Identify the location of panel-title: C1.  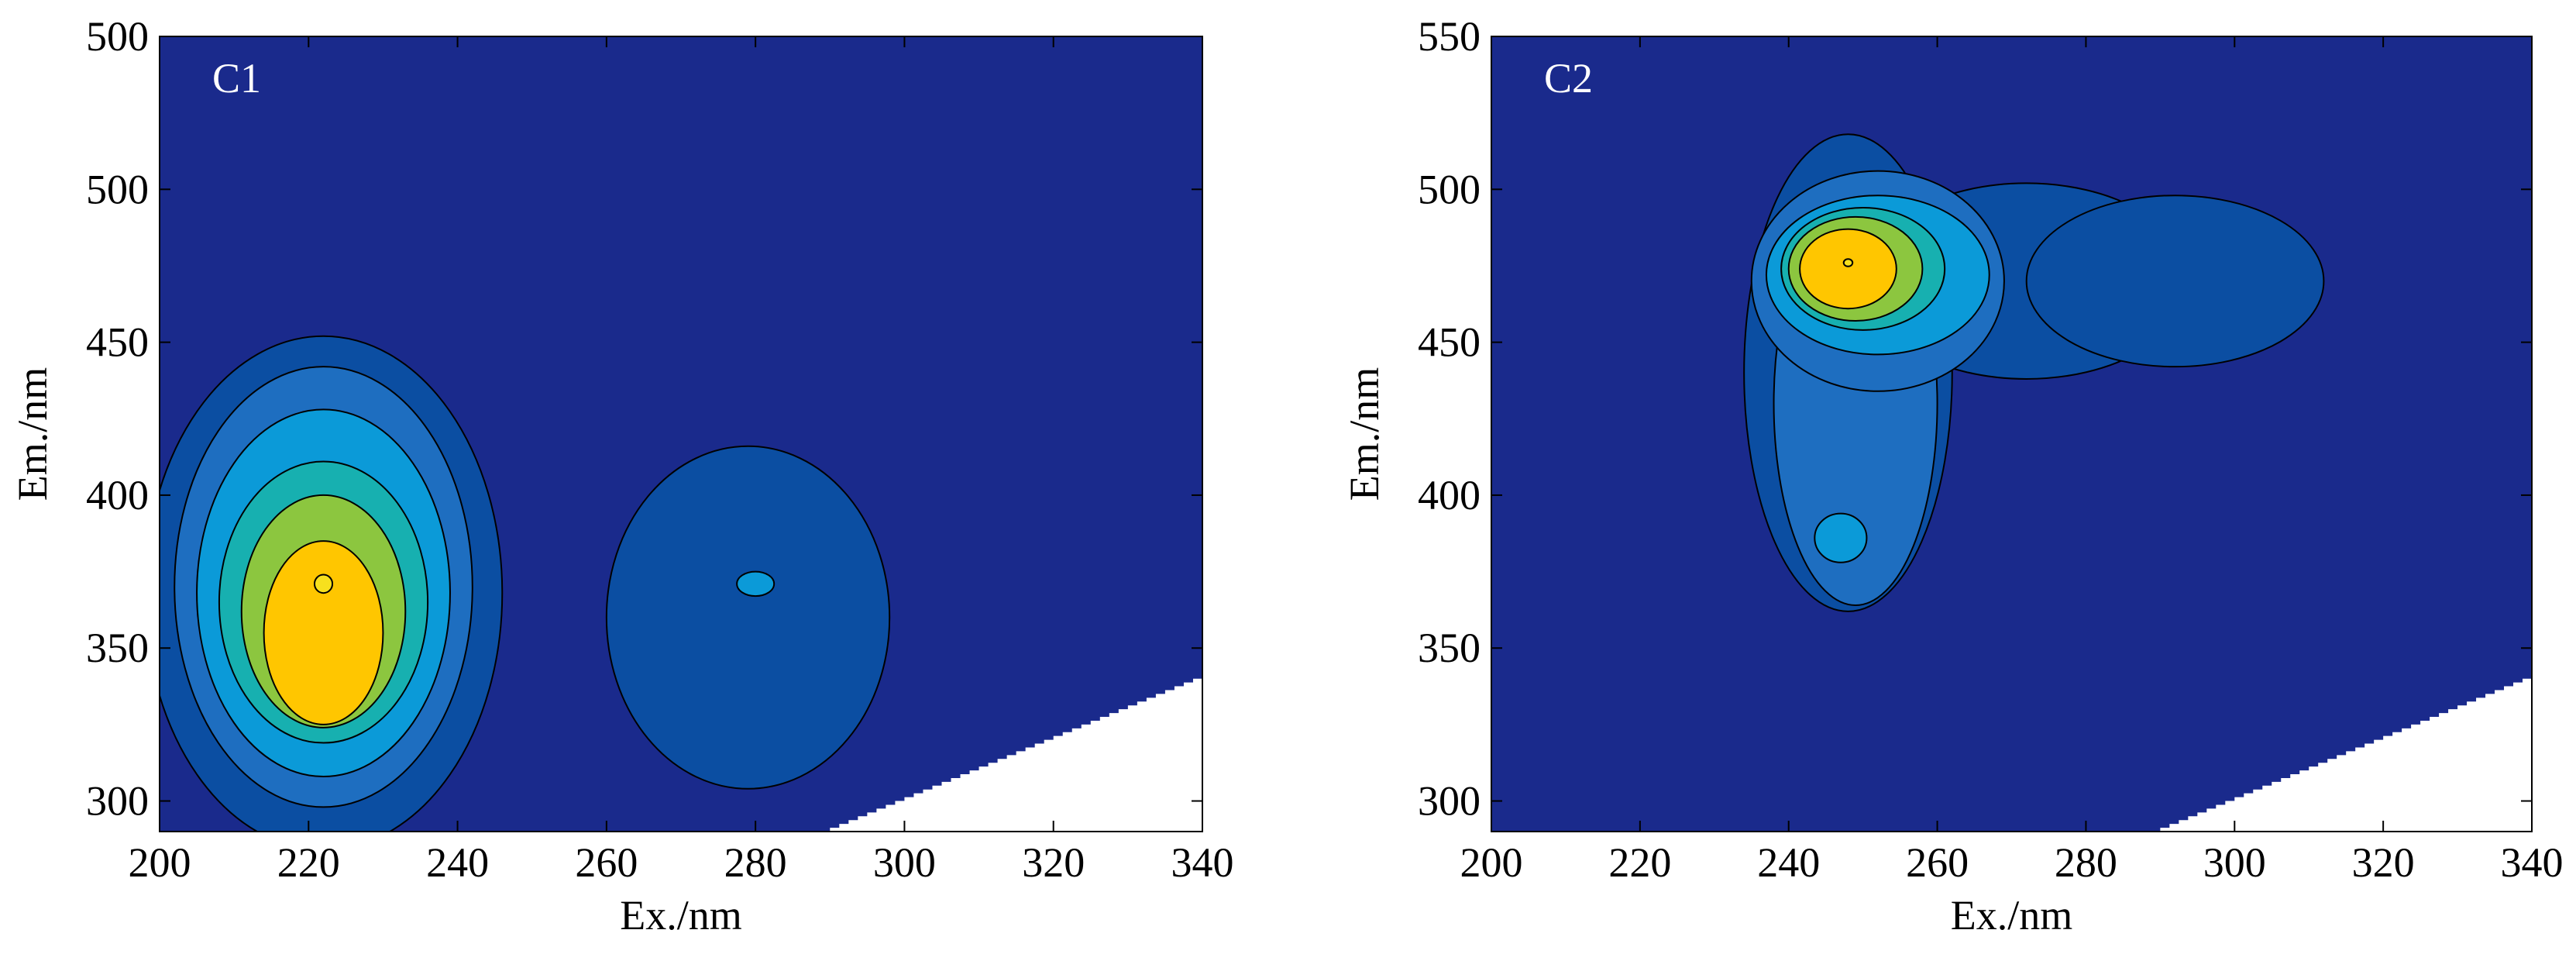
(236, 78).